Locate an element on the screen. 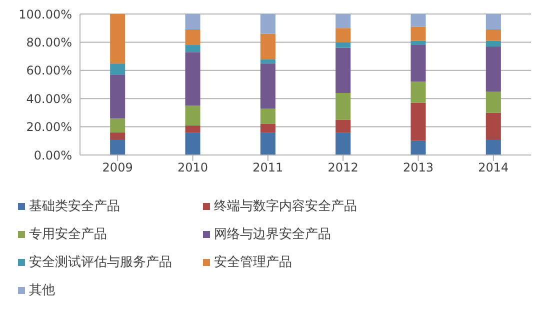 This screenshot has width=549, height=323. legend-label: 终端与数字内容安全产品 is located at coordinates (285, 206).